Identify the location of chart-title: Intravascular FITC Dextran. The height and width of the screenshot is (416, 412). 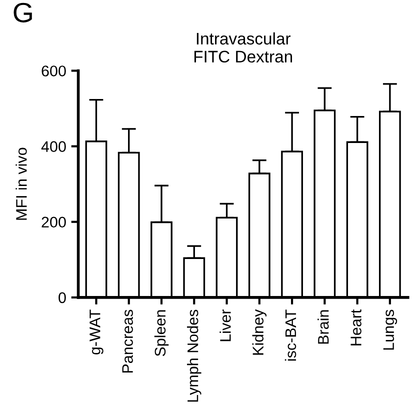
(243, 47).